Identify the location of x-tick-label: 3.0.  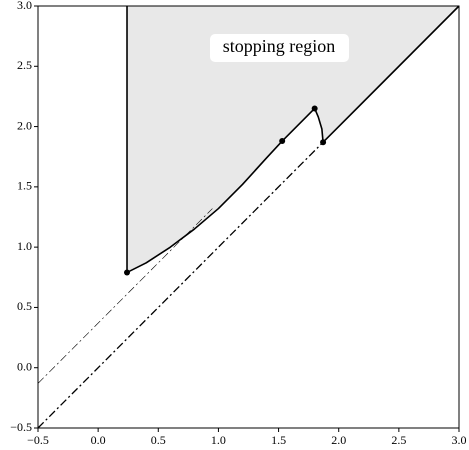
(459, 440).